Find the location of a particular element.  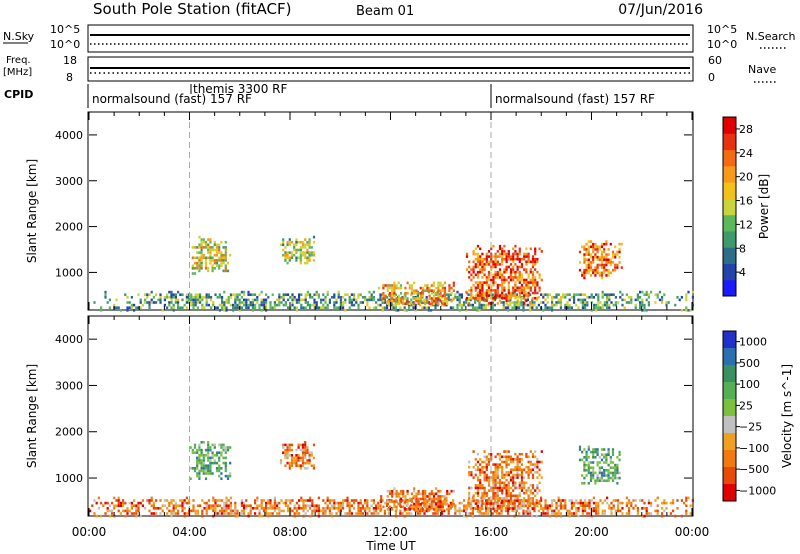

nave-tick-bottom: 0 is located at coordinates (711, 77).